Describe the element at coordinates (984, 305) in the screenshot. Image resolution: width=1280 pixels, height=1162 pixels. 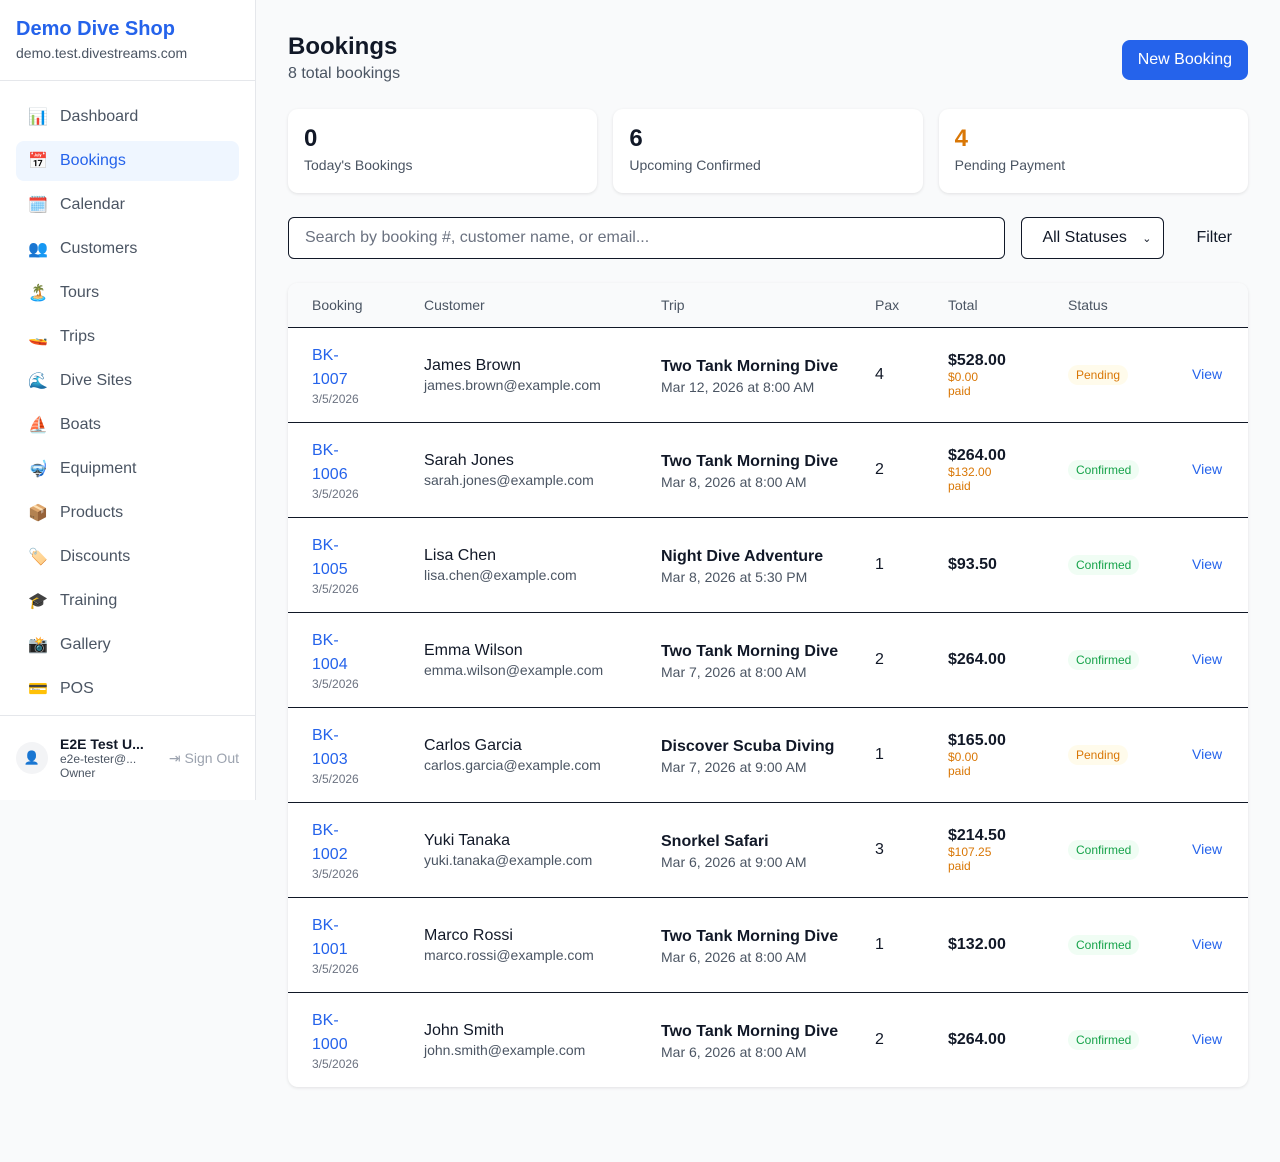
I see `column-header: Total` at that location.